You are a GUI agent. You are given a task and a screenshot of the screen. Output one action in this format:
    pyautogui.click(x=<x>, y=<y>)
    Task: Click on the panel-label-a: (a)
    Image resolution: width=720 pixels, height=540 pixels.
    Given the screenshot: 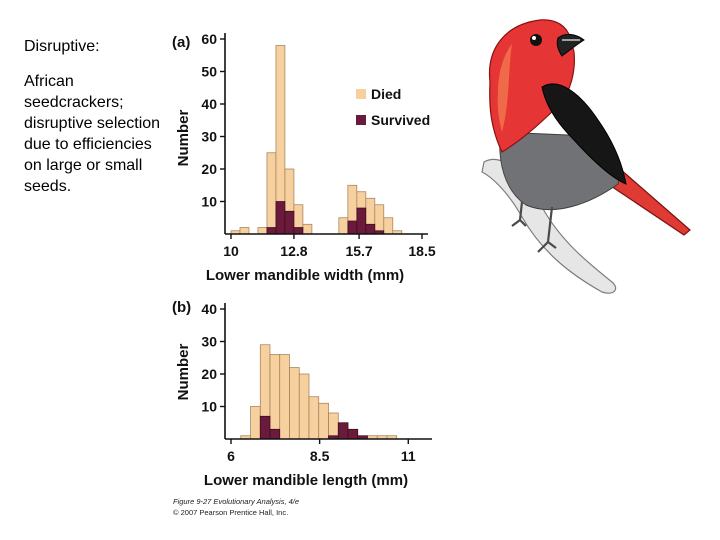 What is the action you would take?
    pyautogui.click(x=181, y=42)
    